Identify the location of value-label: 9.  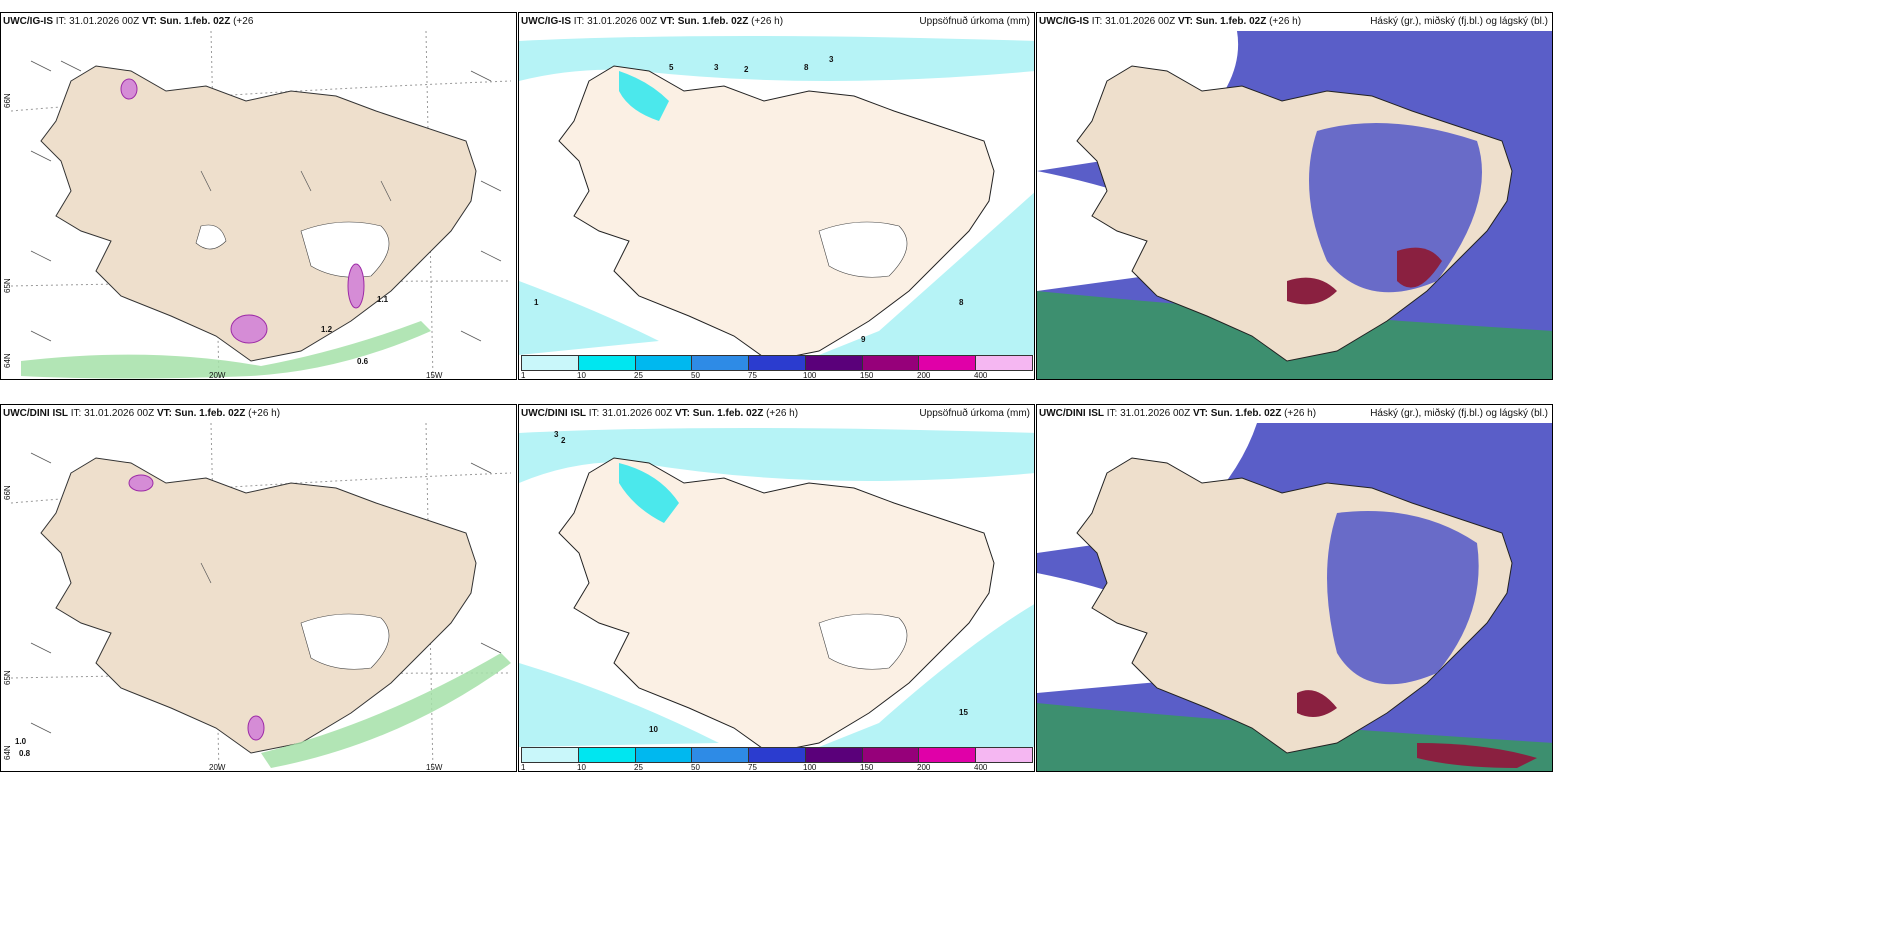
(863, 339).